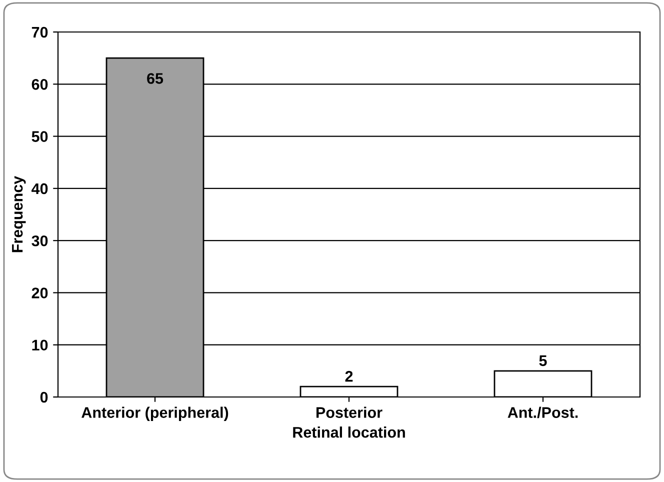  Describe the element at coordinates (40, 293) in the screenshot. I see `y-tick-label: 20` at that location.